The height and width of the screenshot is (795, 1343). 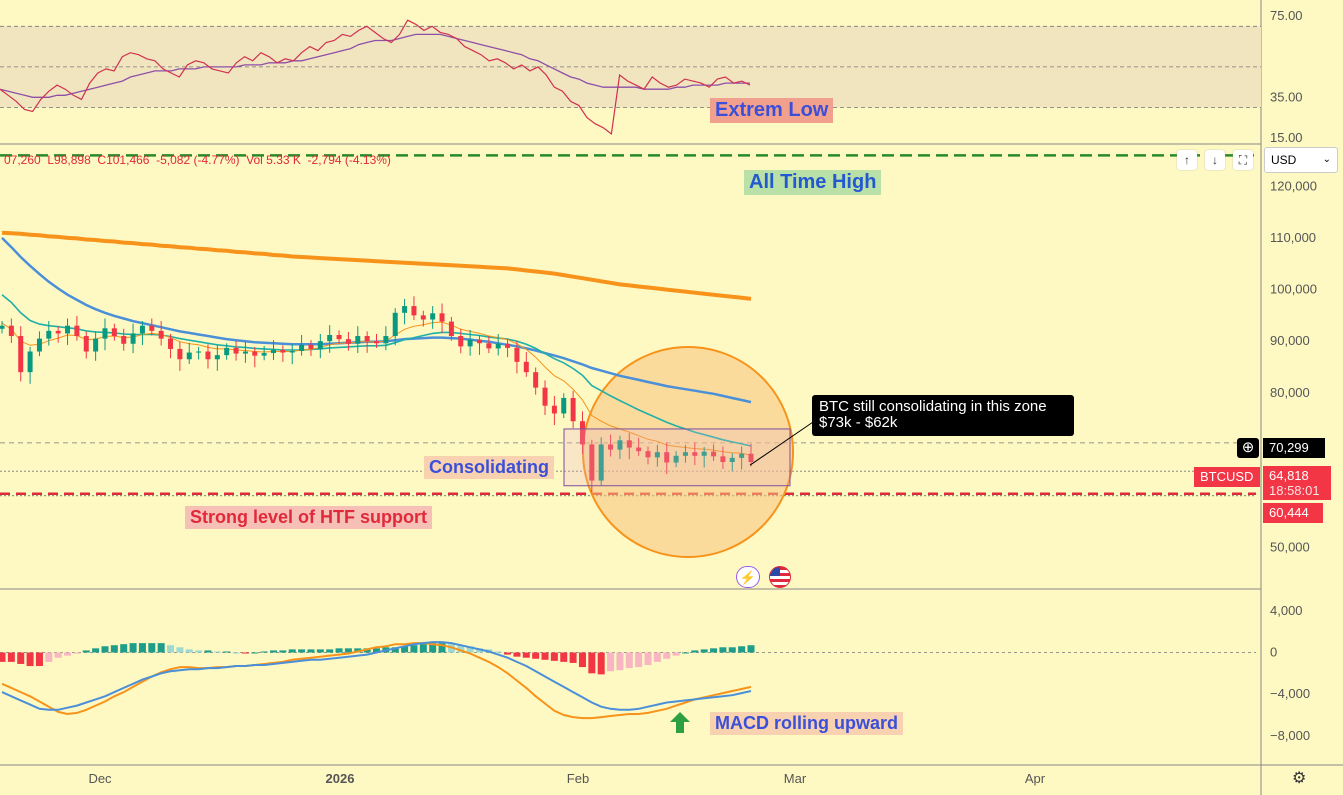 I want to click on rsi-tick-label: 15.00, so click(x=1286, y=137).